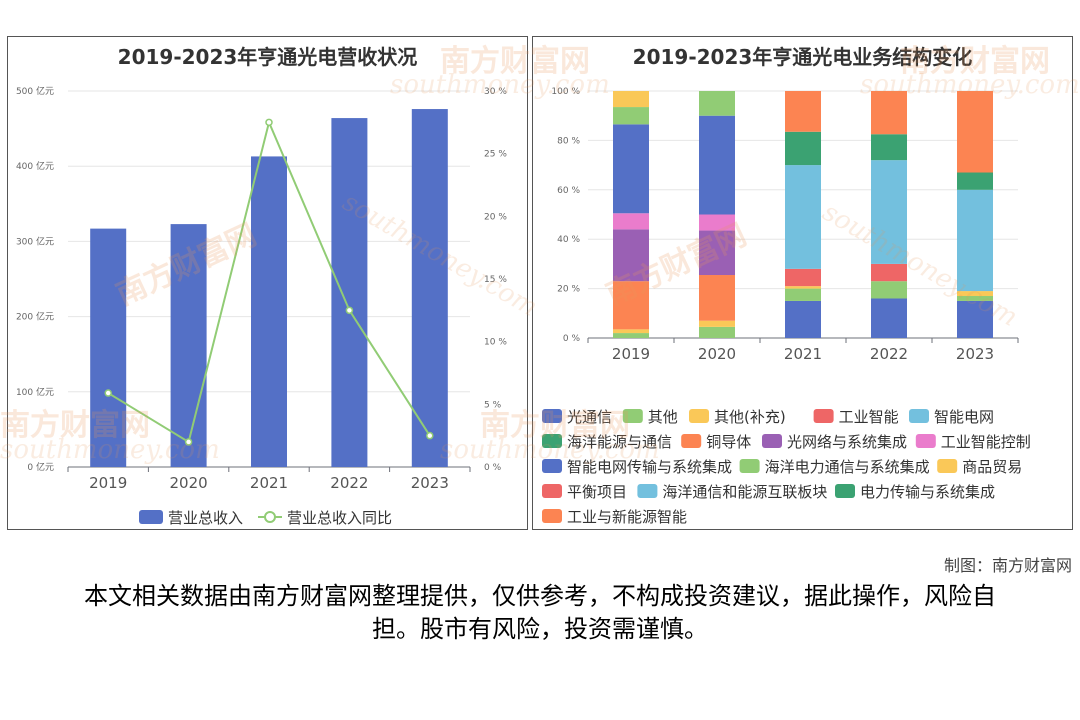 The image size is (1080, 720). Describe the element at coordinates (495, 155) in the screenshot. I see `y-tick-right: 25 %` at that location.